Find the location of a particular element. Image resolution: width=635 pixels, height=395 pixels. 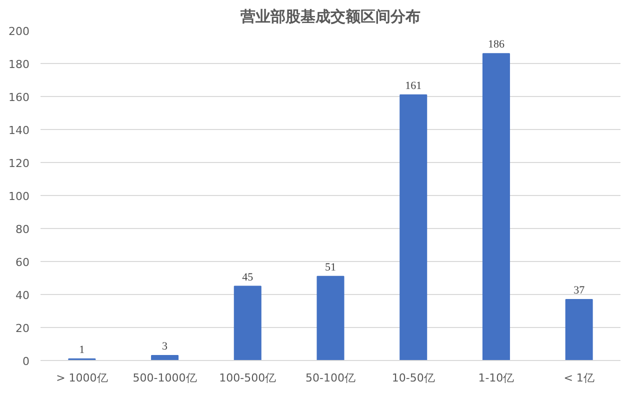

x-tick-label: 50-100亿 is located at coordinates (331, 378).